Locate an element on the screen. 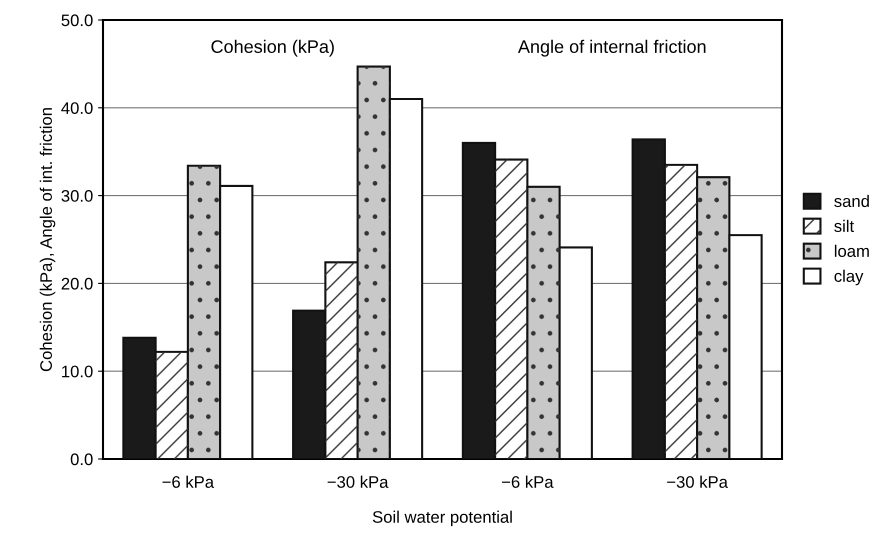  y-tick-label: 10.0 is located at coordinates (77, 372).